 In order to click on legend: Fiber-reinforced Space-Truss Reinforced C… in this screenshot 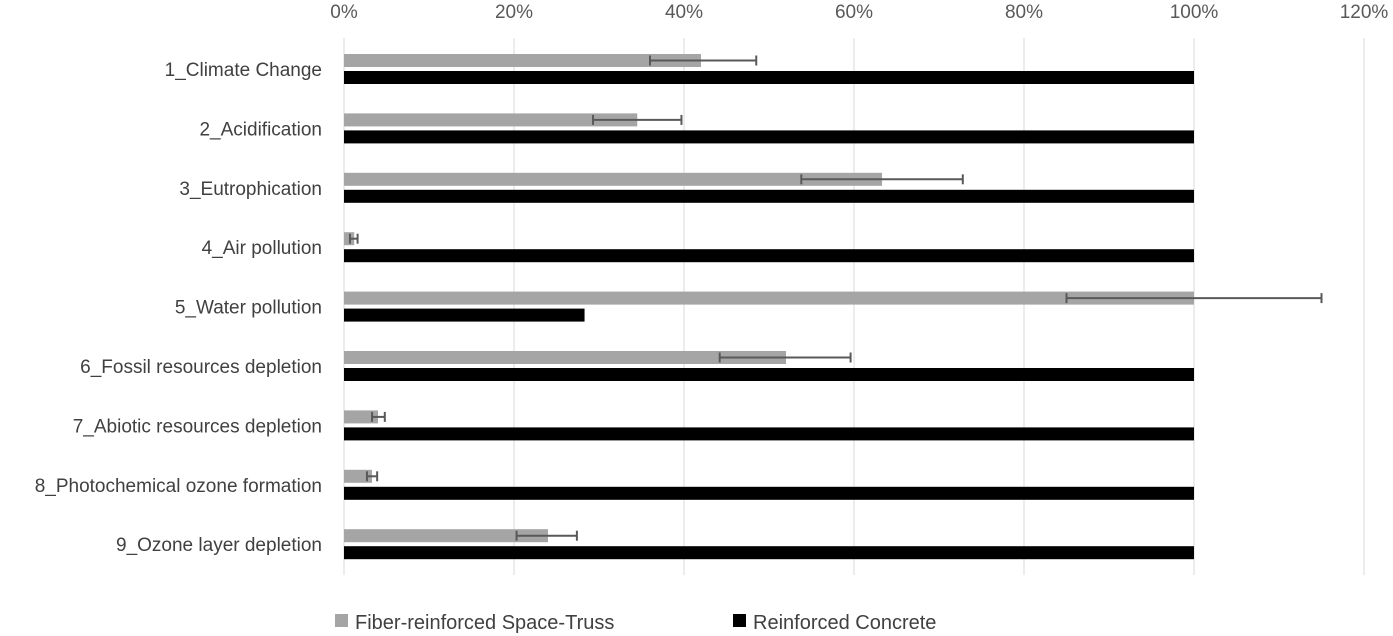, I will do `click(635, 623)`.